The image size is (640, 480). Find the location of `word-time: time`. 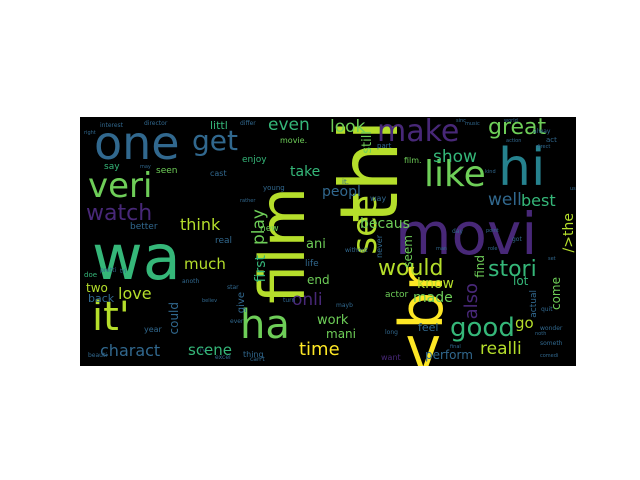

word-time: time is located at coordinates (319, 349).